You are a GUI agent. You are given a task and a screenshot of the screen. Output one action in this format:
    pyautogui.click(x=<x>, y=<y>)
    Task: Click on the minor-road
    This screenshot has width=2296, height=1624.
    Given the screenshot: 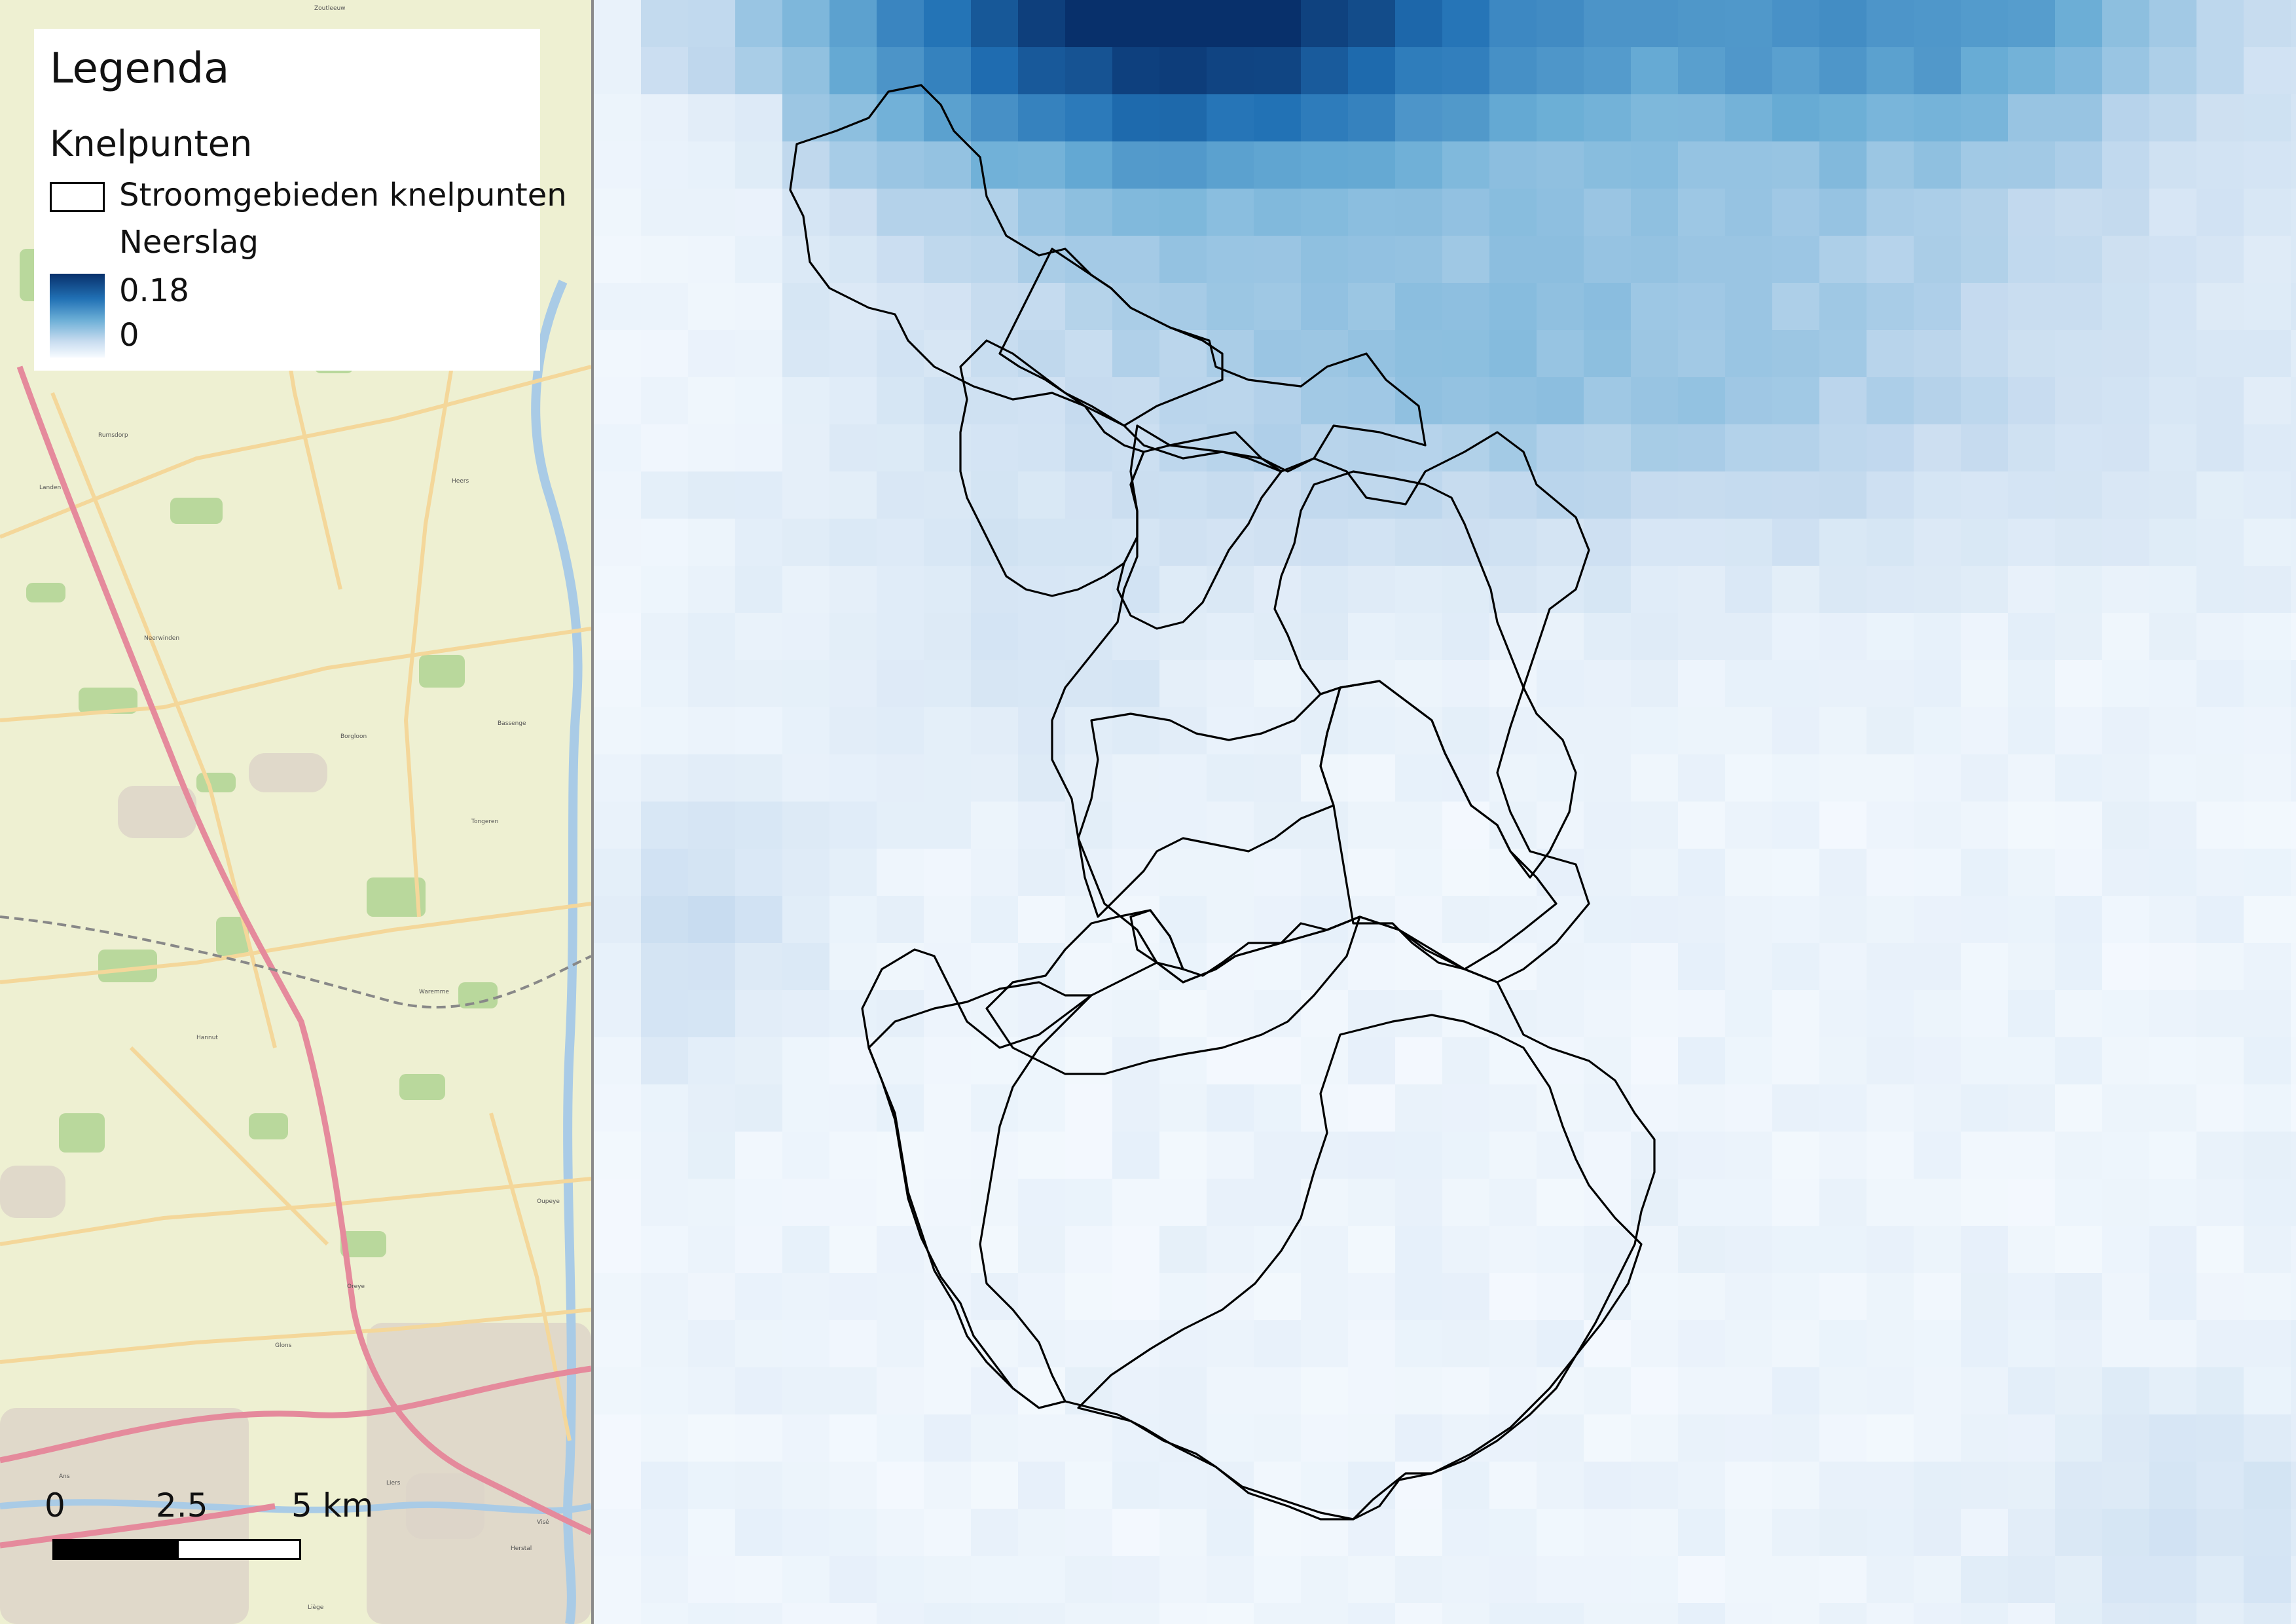 What is the action you would take?
    pyautogui.click(x=229, y=1146)
    